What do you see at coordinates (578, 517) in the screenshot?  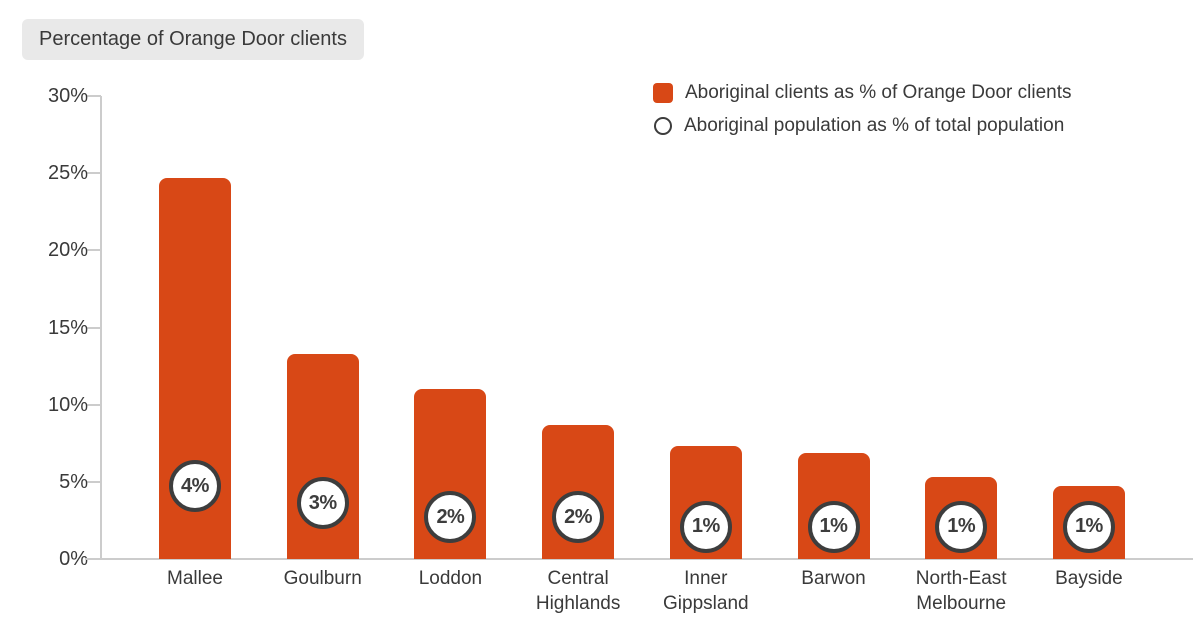 I see `population-marker-central-highlands: 2%` at bounding box center [578, 517].